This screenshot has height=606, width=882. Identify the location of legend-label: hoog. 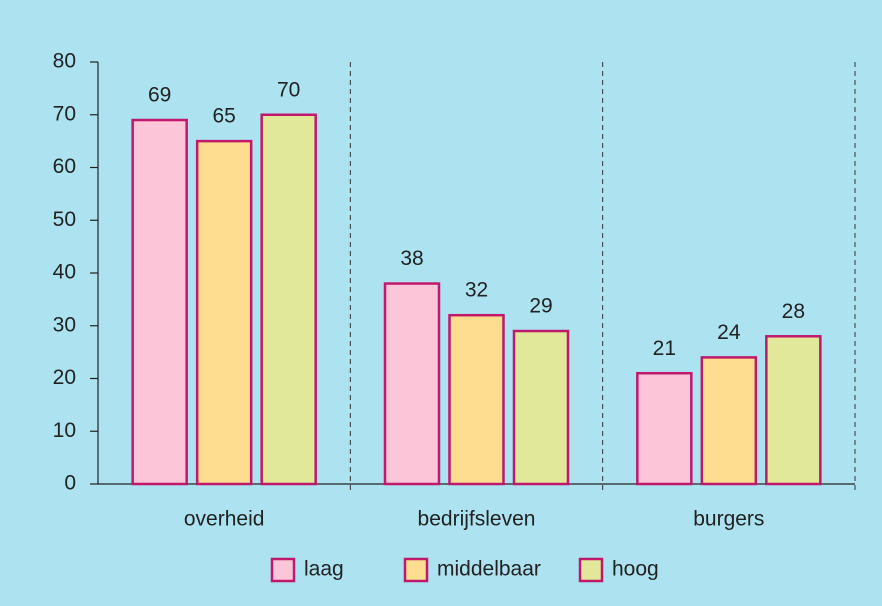
(635, 569).